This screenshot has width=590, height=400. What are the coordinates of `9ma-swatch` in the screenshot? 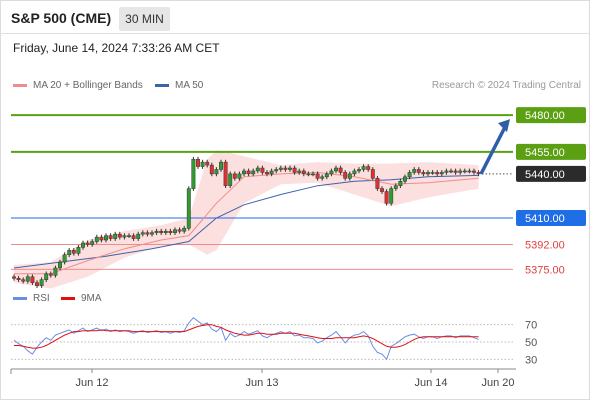 It's located at (68, 298).